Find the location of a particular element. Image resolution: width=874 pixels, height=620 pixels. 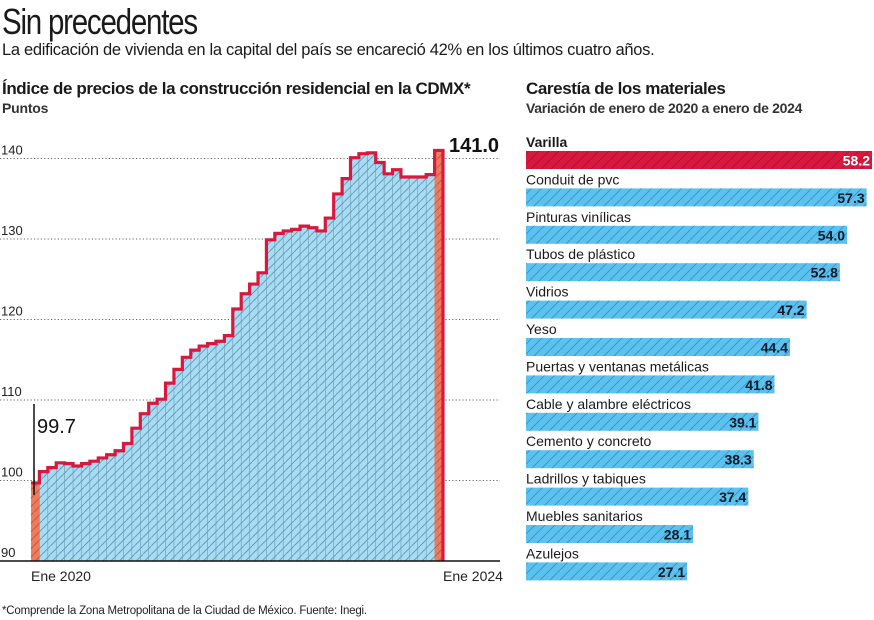

bar-highlight is located at coordinates (699, 160).